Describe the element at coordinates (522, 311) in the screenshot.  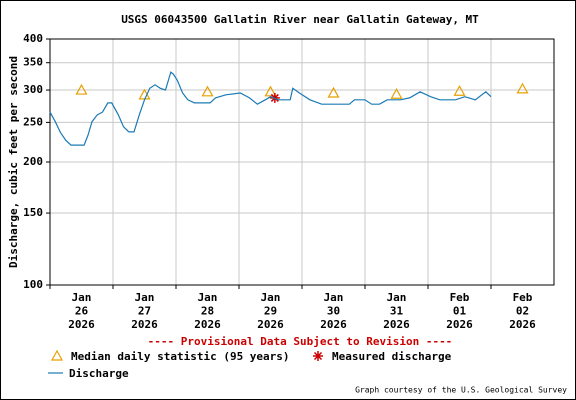
I see `x-tick-label: 02` at that location.